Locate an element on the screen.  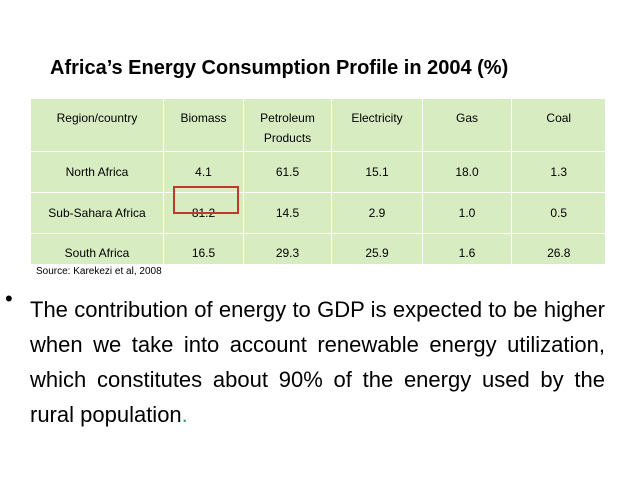
cell-petroleum: 14.5 is located at coordinates (287, 213).